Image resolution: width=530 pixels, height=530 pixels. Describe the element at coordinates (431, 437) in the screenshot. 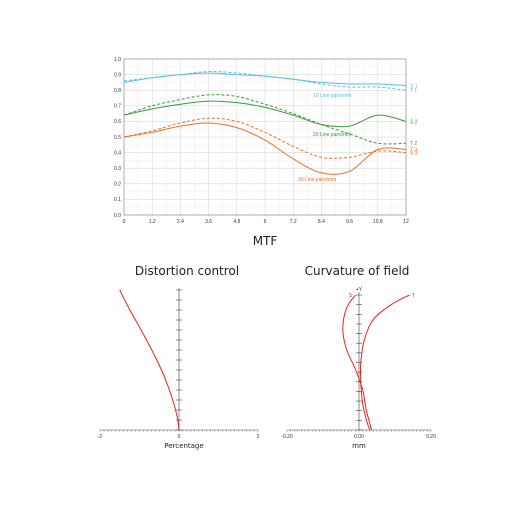

I see `curvature-x-tick-label: 0.20` at that location.